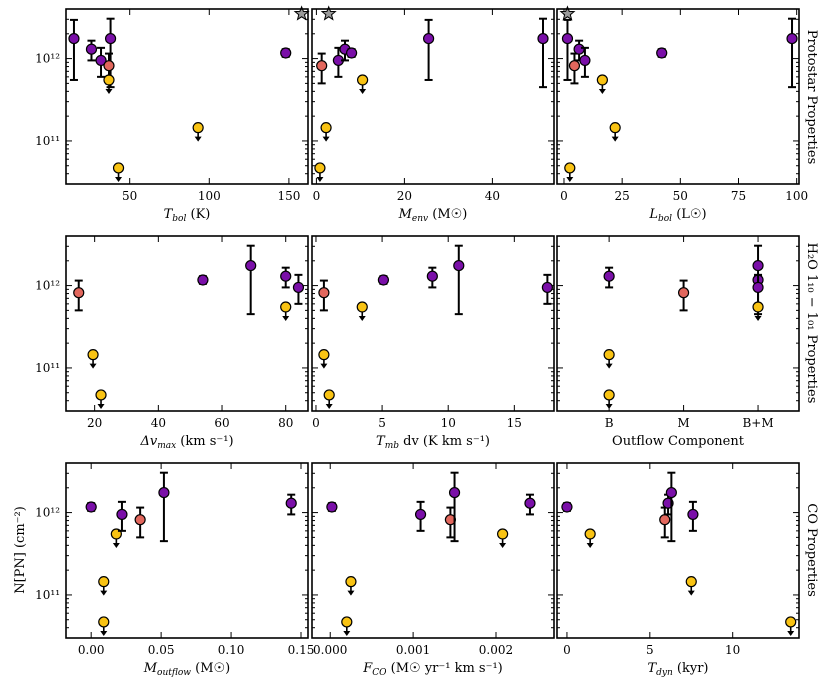 The image size is (830, 692). I want to click on x-tick-label: M, so click(683, 423).